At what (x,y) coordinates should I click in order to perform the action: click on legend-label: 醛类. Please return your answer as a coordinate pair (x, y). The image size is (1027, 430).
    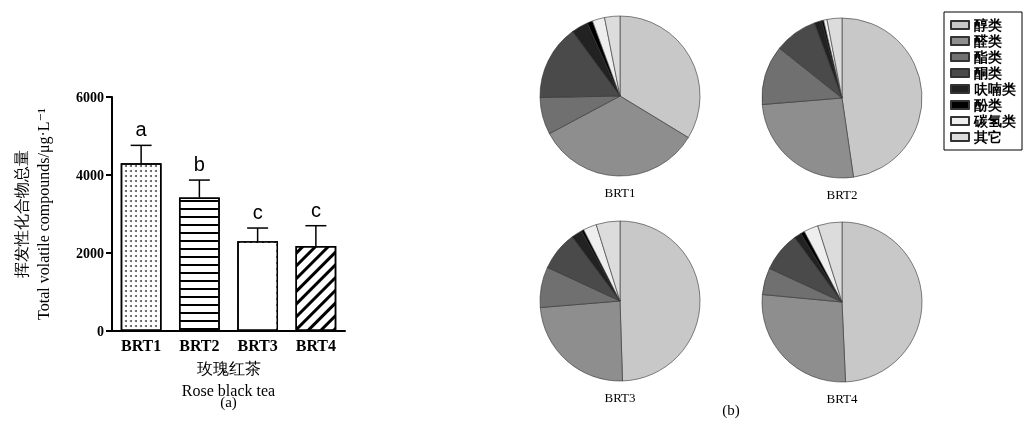
    Looking at the image, I should click on (988, 41).